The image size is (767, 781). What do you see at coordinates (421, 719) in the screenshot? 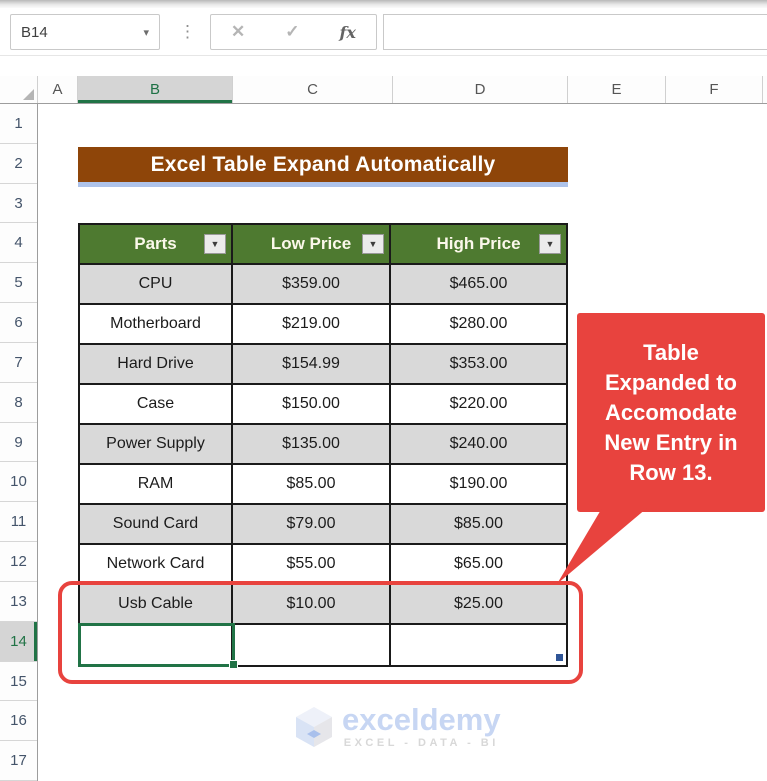
I see `watermark-brand: exceldemy` at bounding box center [421, 719].